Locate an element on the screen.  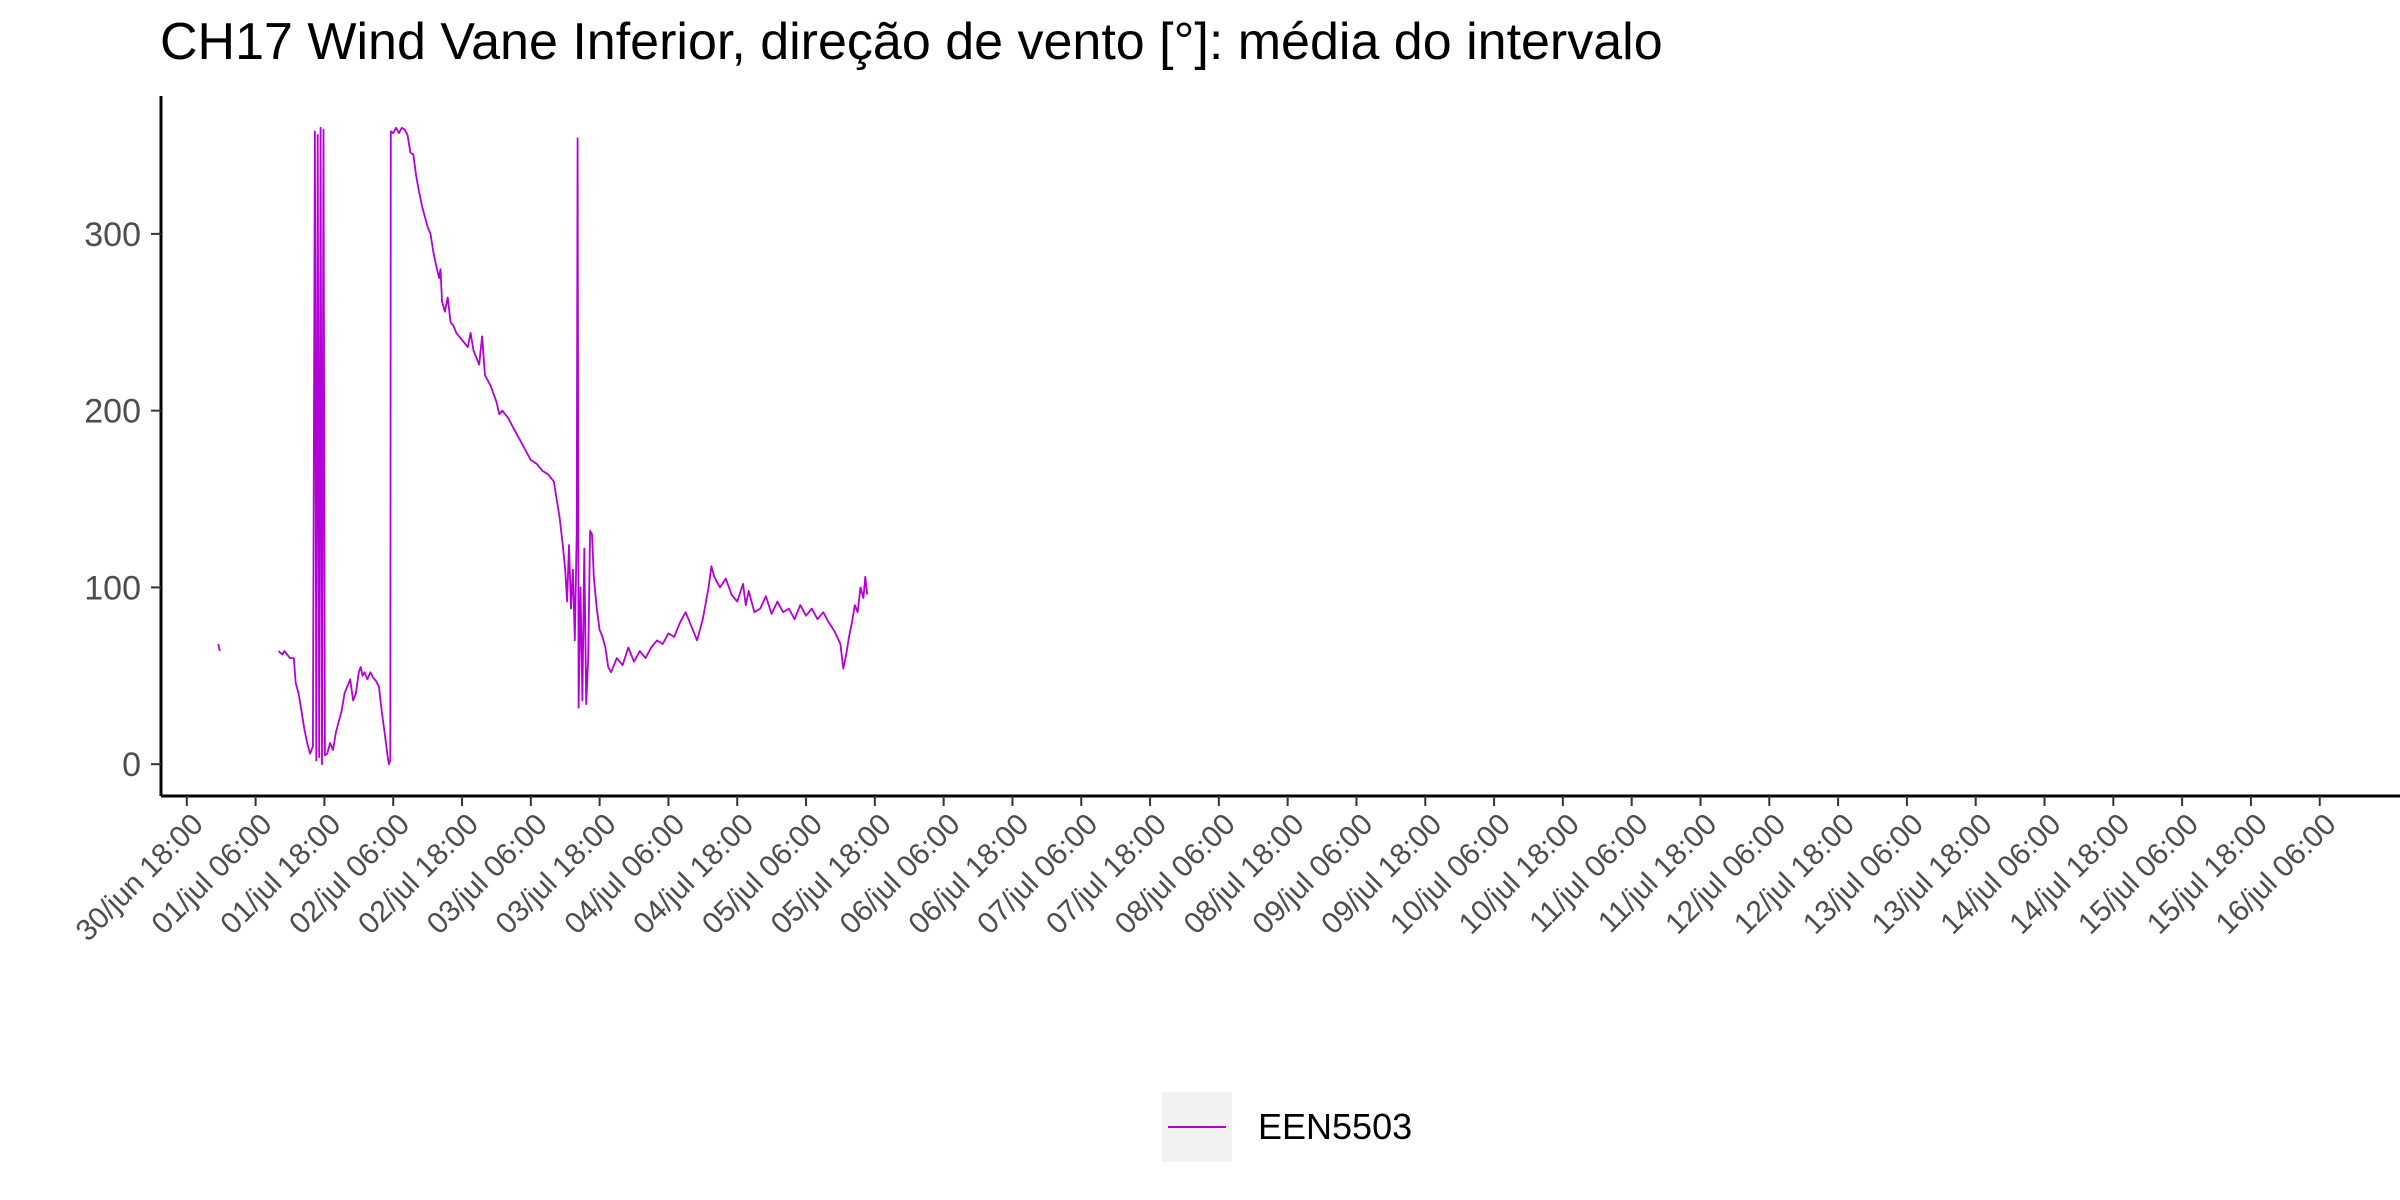
legend: EEN5503 is located at coordinates (1287, 1127).